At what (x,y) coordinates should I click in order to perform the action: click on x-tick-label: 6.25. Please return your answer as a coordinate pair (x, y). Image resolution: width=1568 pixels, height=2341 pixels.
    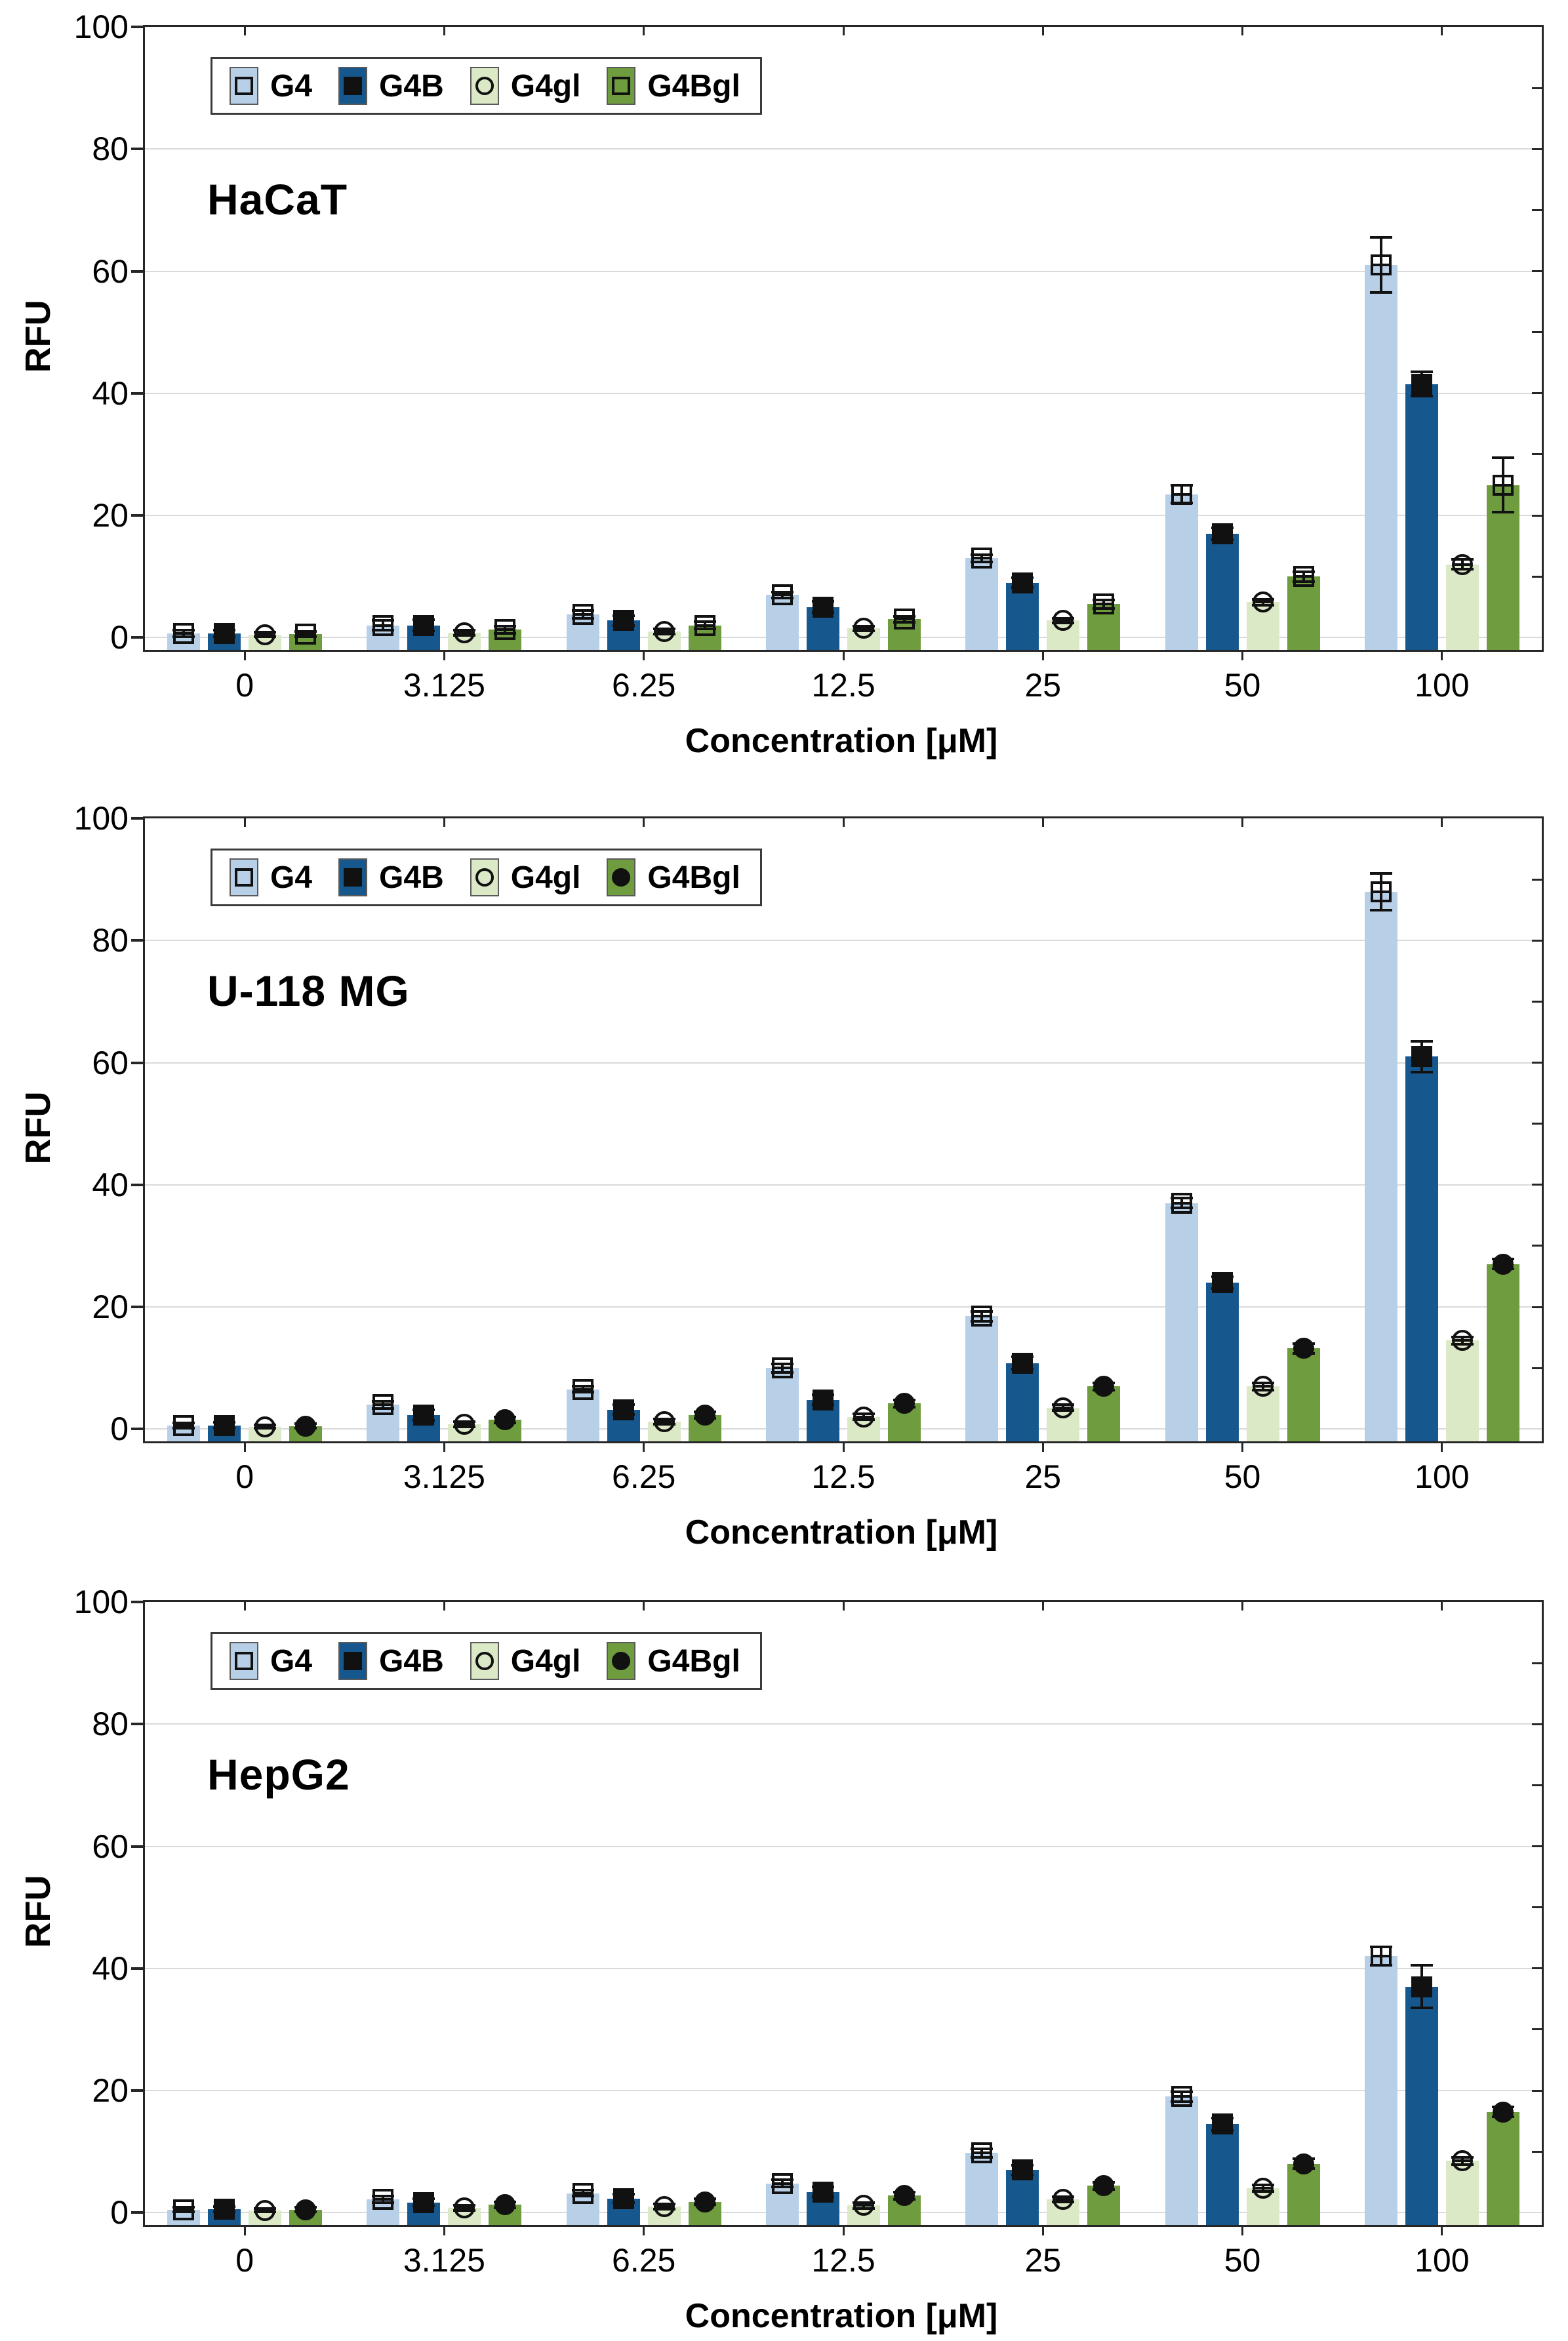
    Looking at the image, I should click on (644, 1476).